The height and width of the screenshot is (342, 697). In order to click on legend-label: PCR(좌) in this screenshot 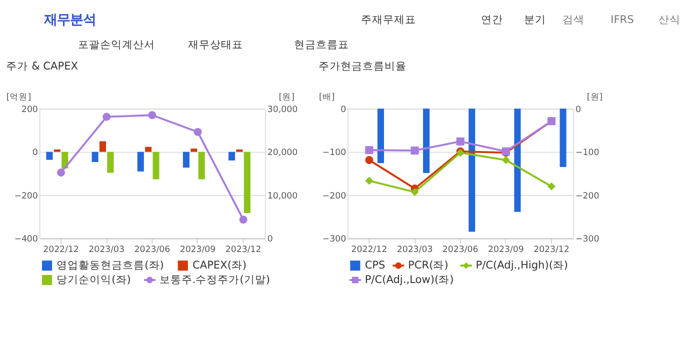, I will do `click(428, 265)`.